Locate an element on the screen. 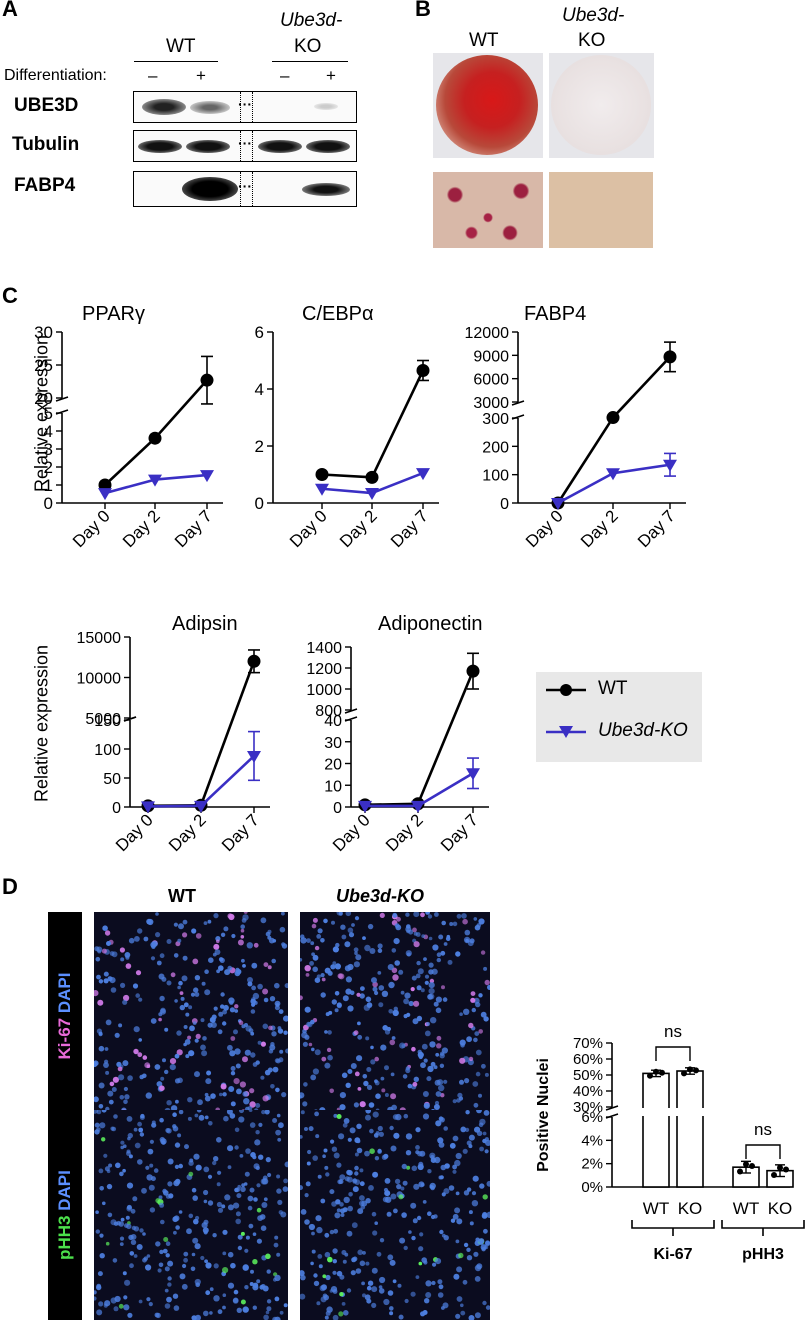 The height and width of the screenshot is (1330, 810). significance-bracket is located at coordinates (763, 1151).